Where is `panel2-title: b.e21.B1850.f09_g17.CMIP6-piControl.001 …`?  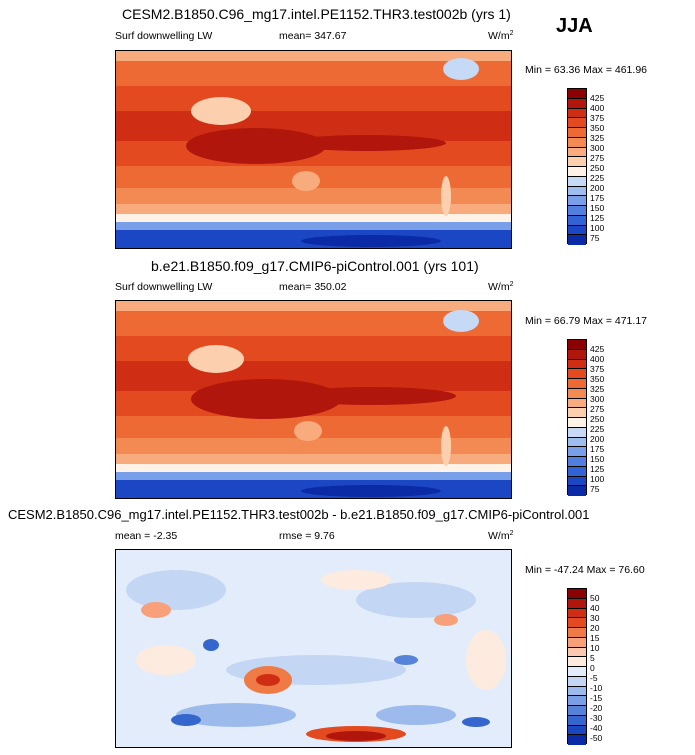 panel2-title: b.e21.B1850.f09_g17.CMIP6-piControl.001 … is located at coordinates (315, 266).